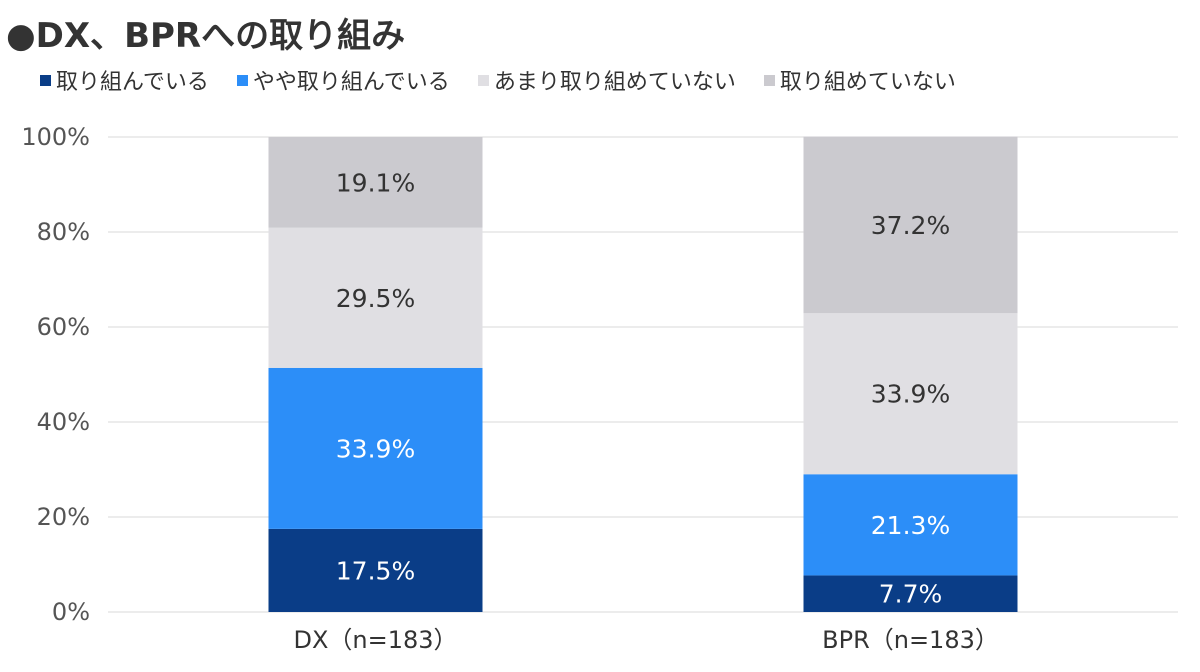 The width and height of the screenshot is (1200, 672). Describe the element at coordinates (132, 82) in the screenshot. I see `legend-label: 取り組んでいる` at that location.